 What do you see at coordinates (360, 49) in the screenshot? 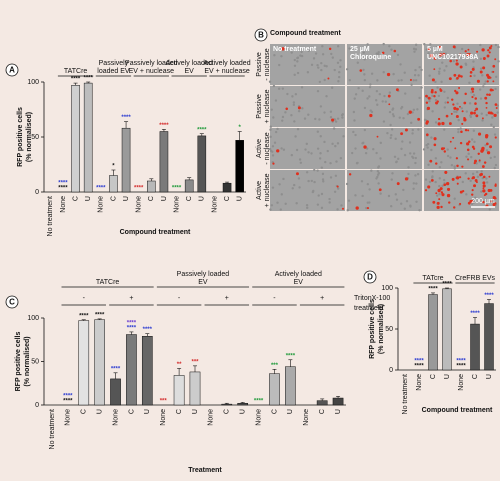
I see `column-header: 25 µM` at bounding box center [360, 49].